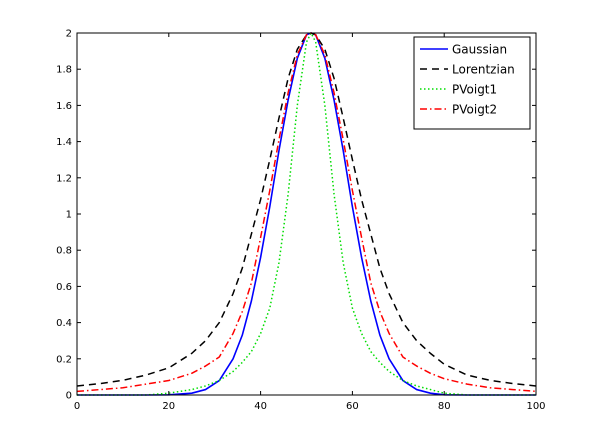  What do you see at coordinates (352, 406) in the screenshot?
I see `x-tick-label: 60` at bounding box center [352, 406].